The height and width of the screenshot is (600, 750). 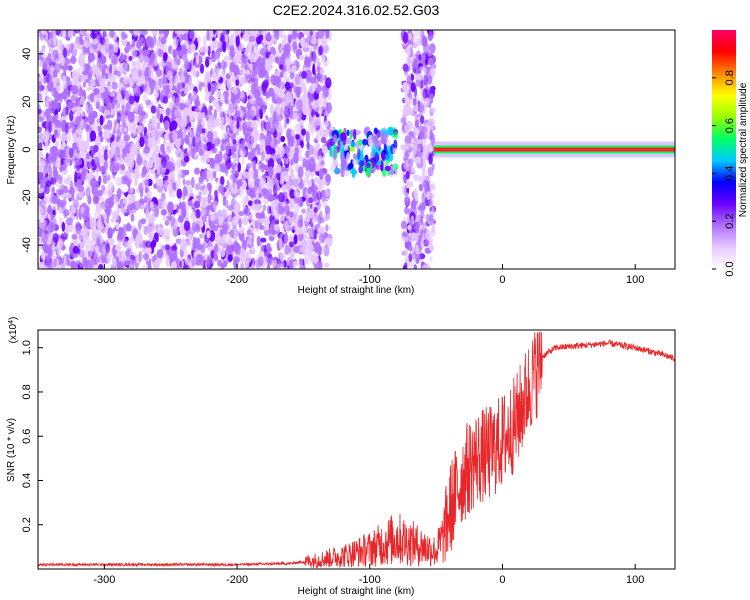 I want to click on y-tick-label: 0, so click(x=27, y=149).